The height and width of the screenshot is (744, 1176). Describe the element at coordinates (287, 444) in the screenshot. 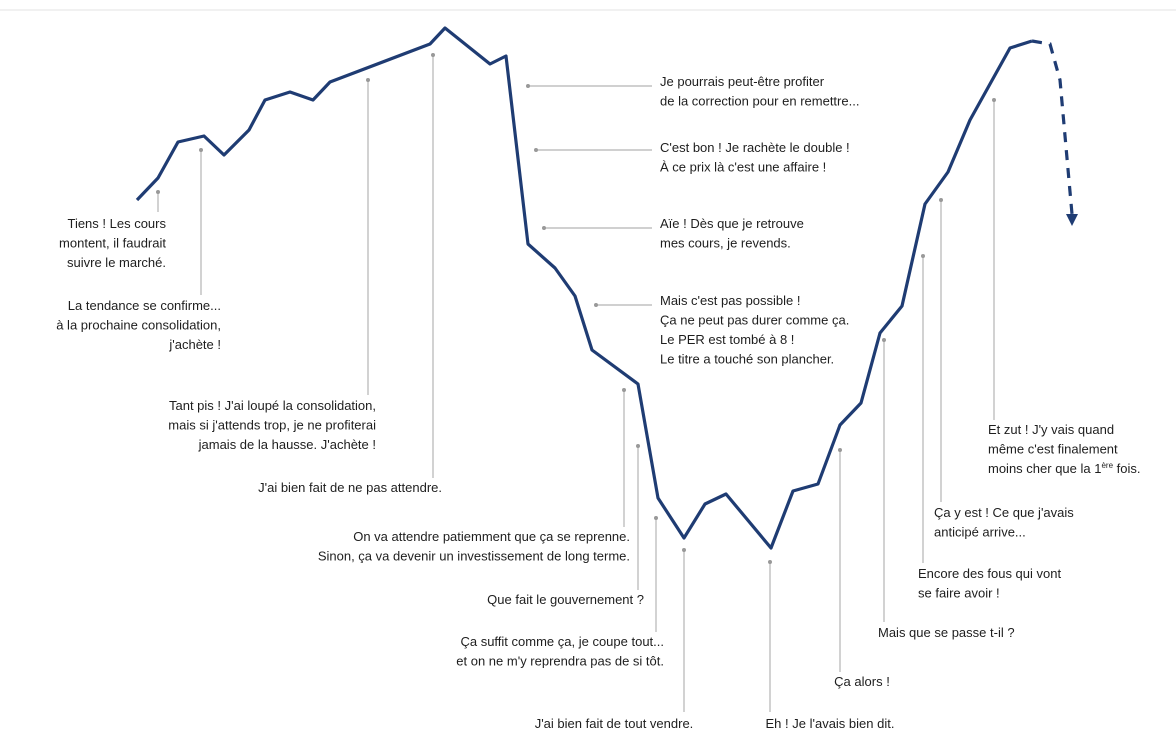

I see `annotation-text: jamais de la hausse. J'achète !` at that location.